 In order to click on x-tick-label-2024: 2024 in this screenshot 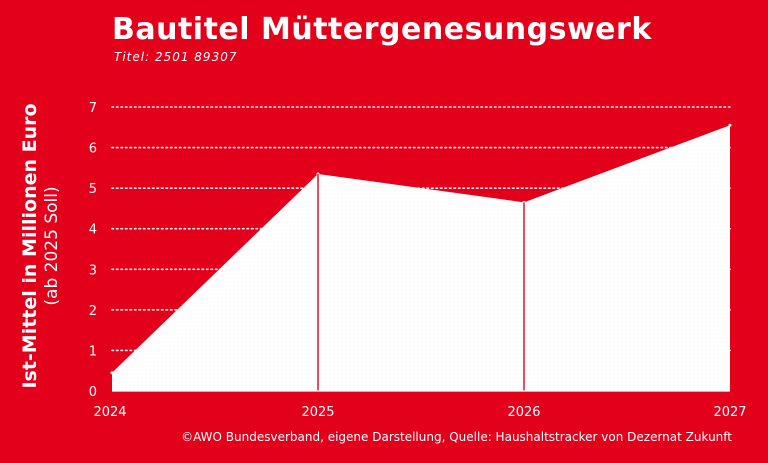, I will do `click(109, 412)`.